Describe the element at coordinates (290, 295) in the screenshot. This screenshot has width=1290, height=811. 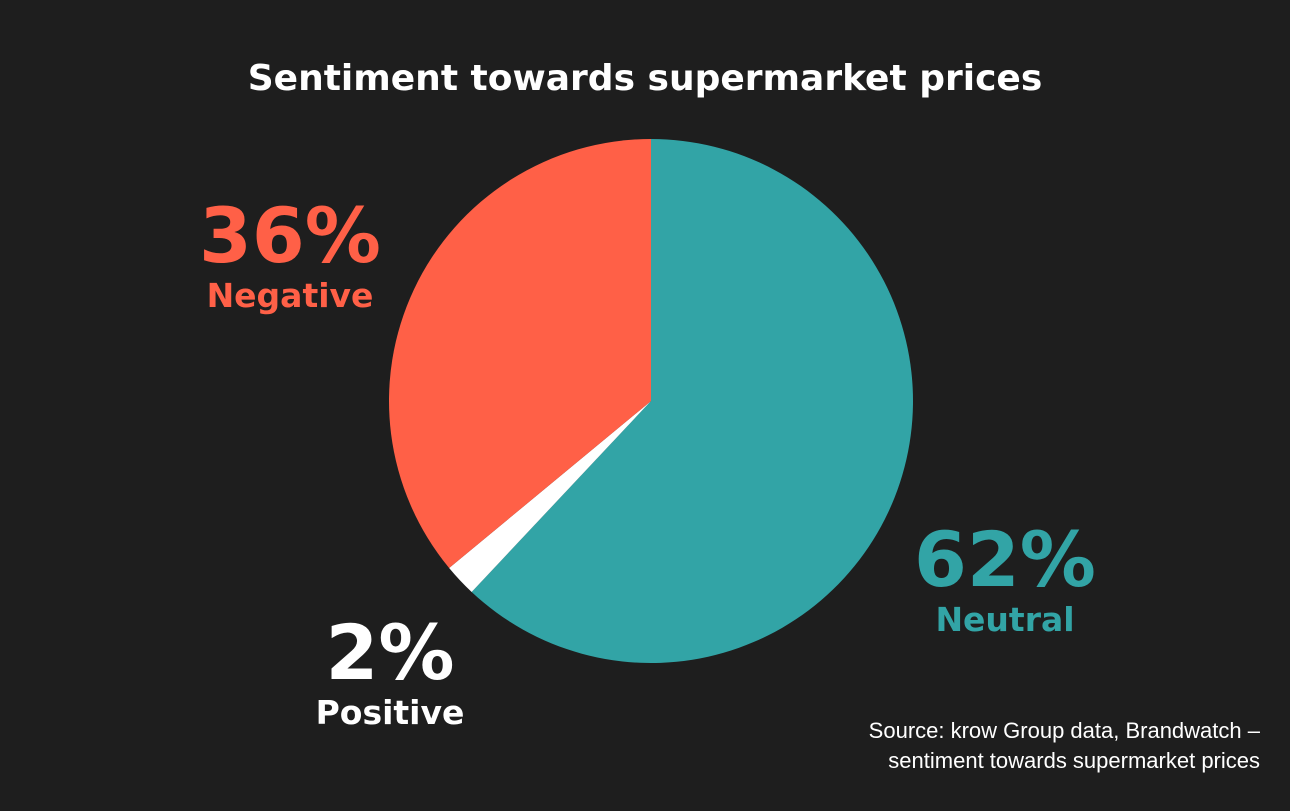
I see `negative-name: Negative` at that location.